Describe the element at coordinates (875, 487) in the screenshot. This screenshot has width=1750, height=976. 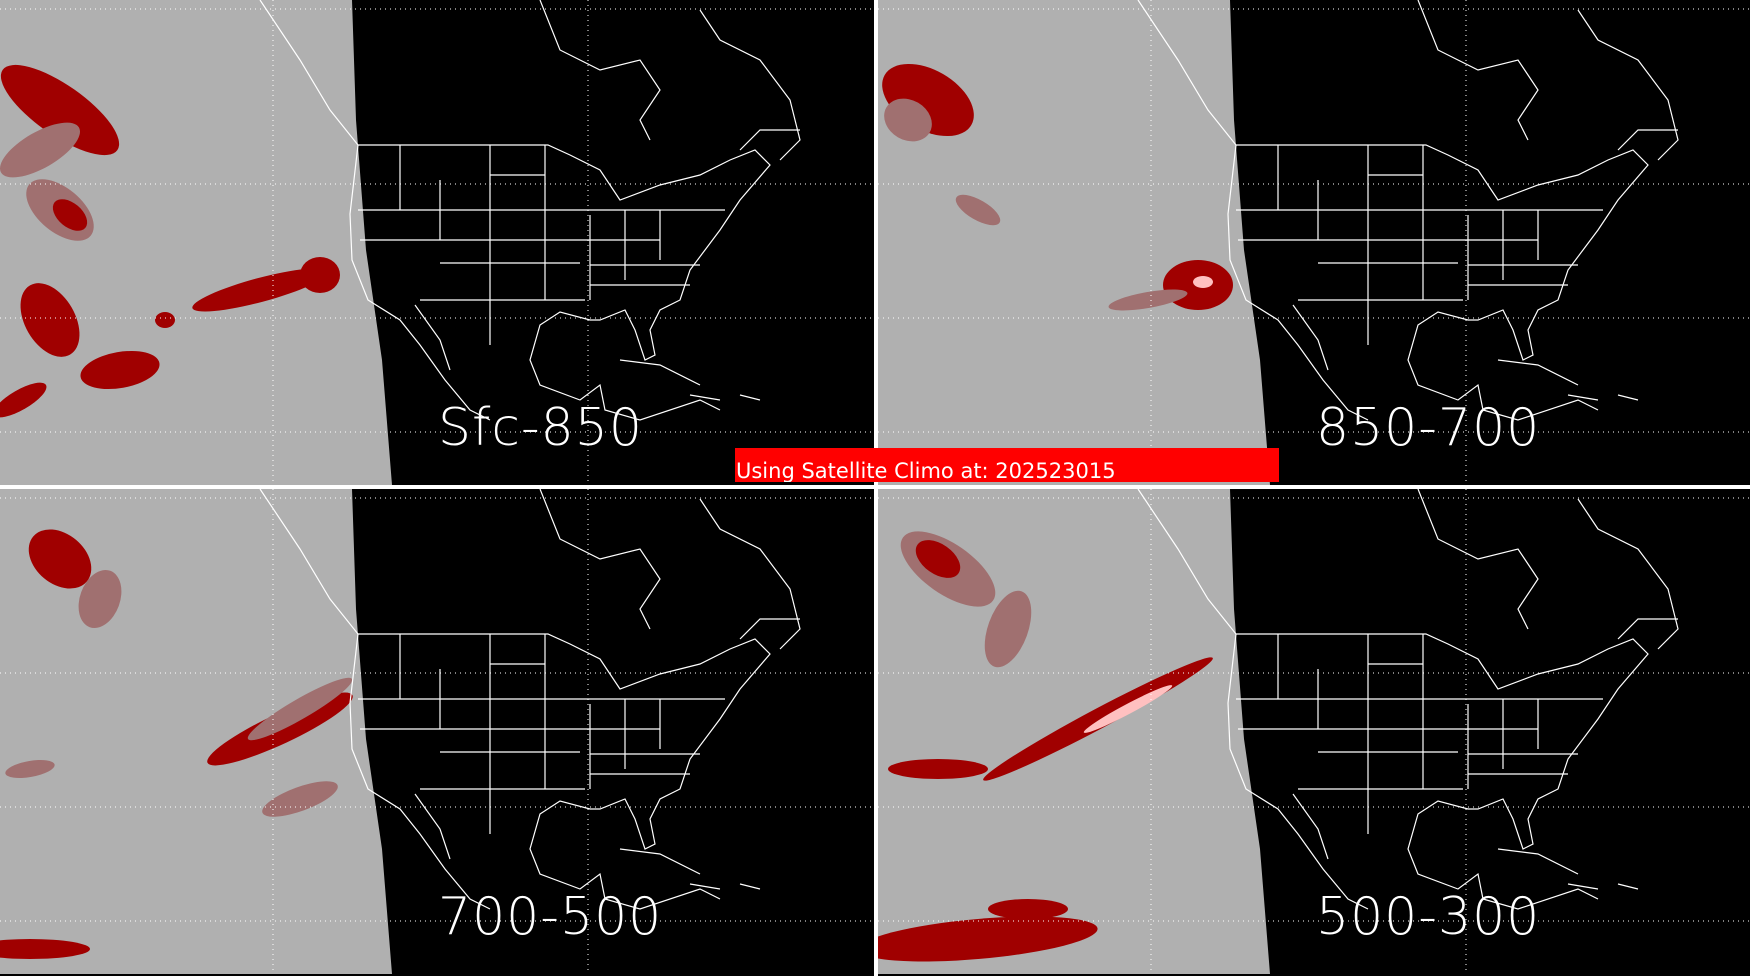
I see `horizontal-divider` at that location.